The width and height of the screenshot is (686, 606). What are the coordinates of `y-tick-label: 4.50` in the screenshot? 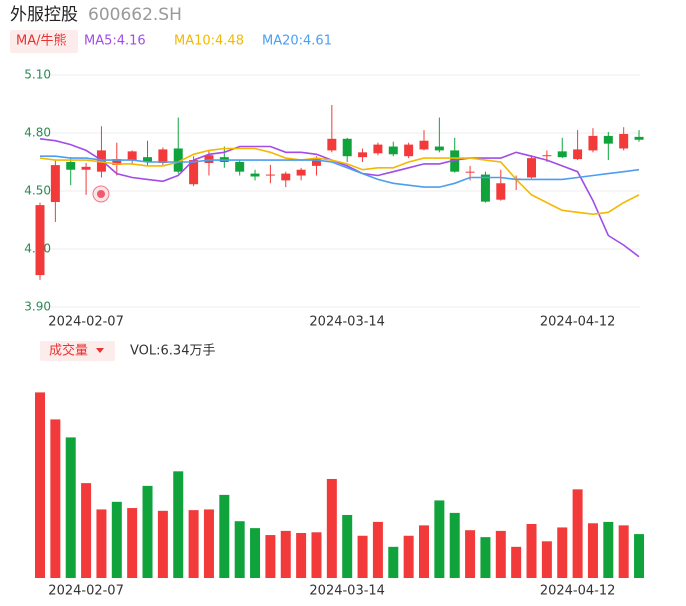 It's located at (37, 191).